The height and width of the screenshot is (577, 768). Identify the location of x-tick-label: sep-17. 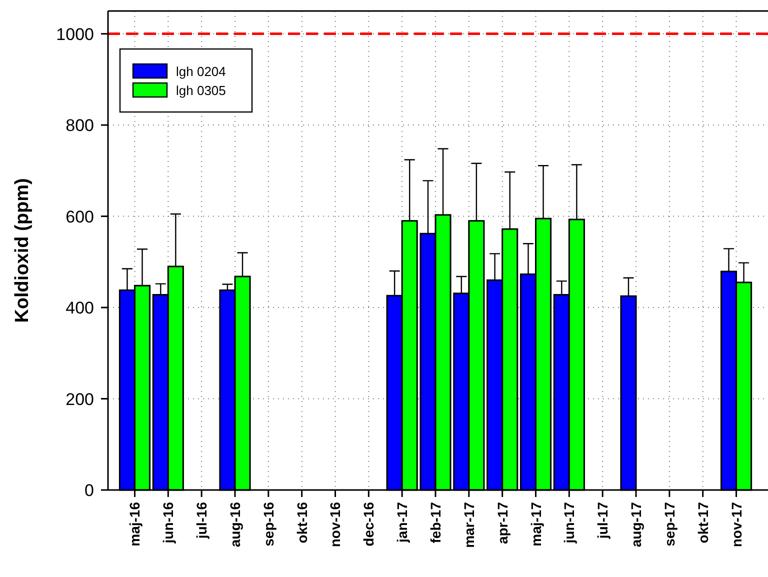
(669, 524).